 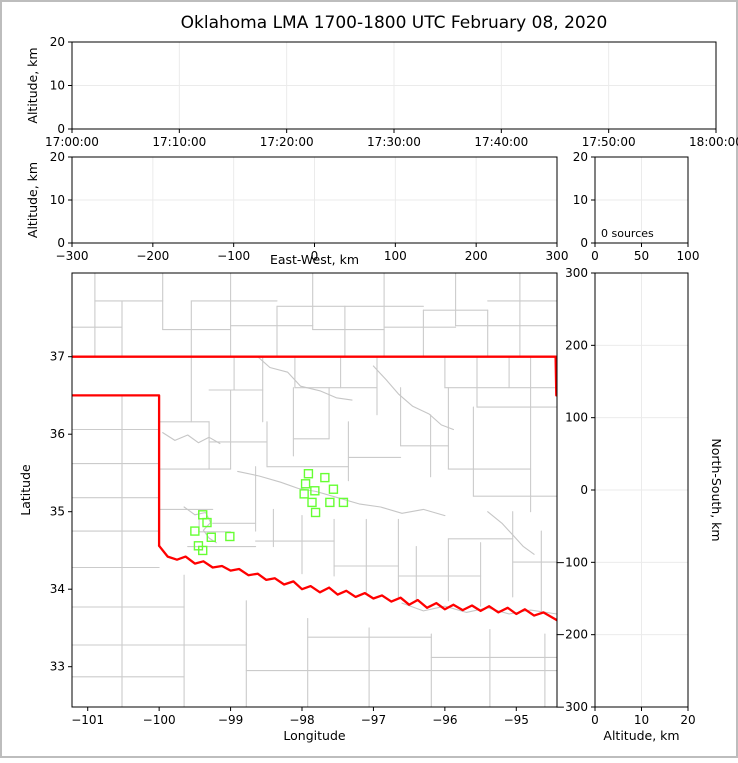 I want to click on y-ticks: 33 34 35 36 37, so click(x=61, y=512).